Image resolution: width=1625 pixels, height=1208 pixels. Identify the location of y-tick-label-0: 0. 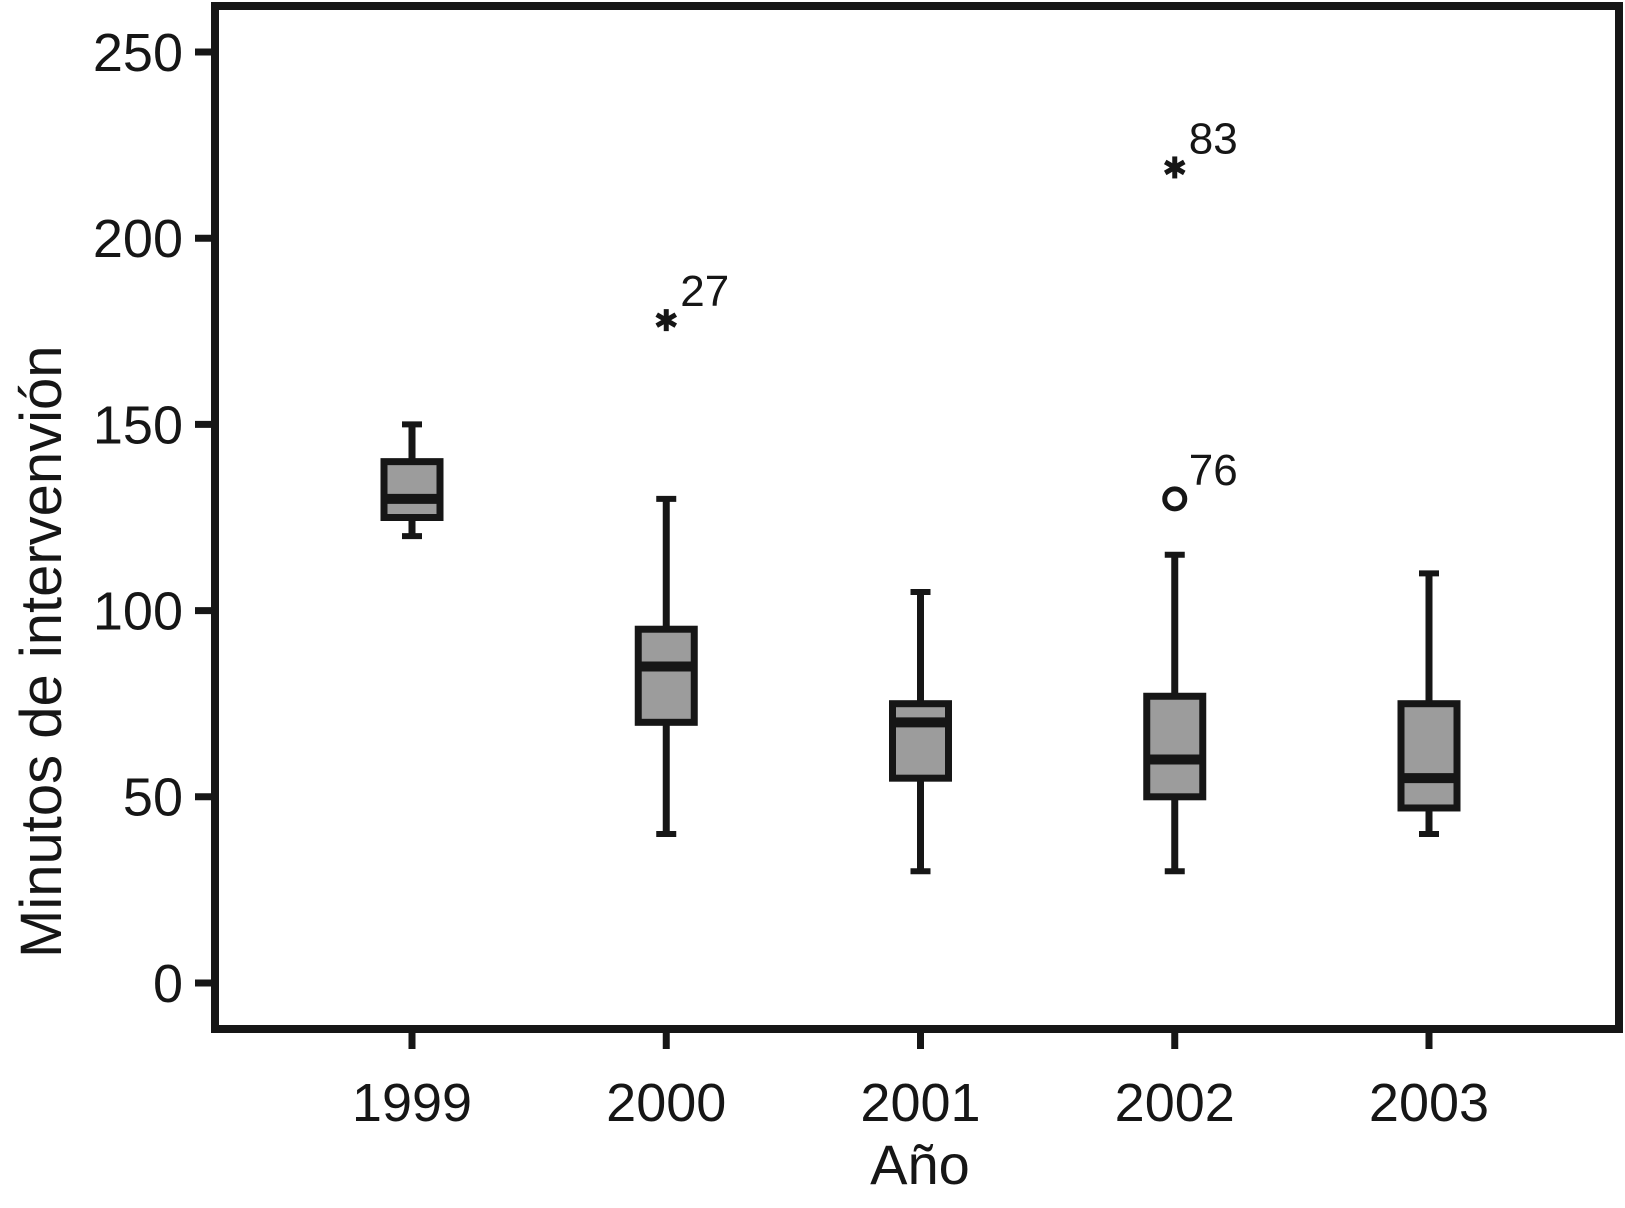
(168, 984).